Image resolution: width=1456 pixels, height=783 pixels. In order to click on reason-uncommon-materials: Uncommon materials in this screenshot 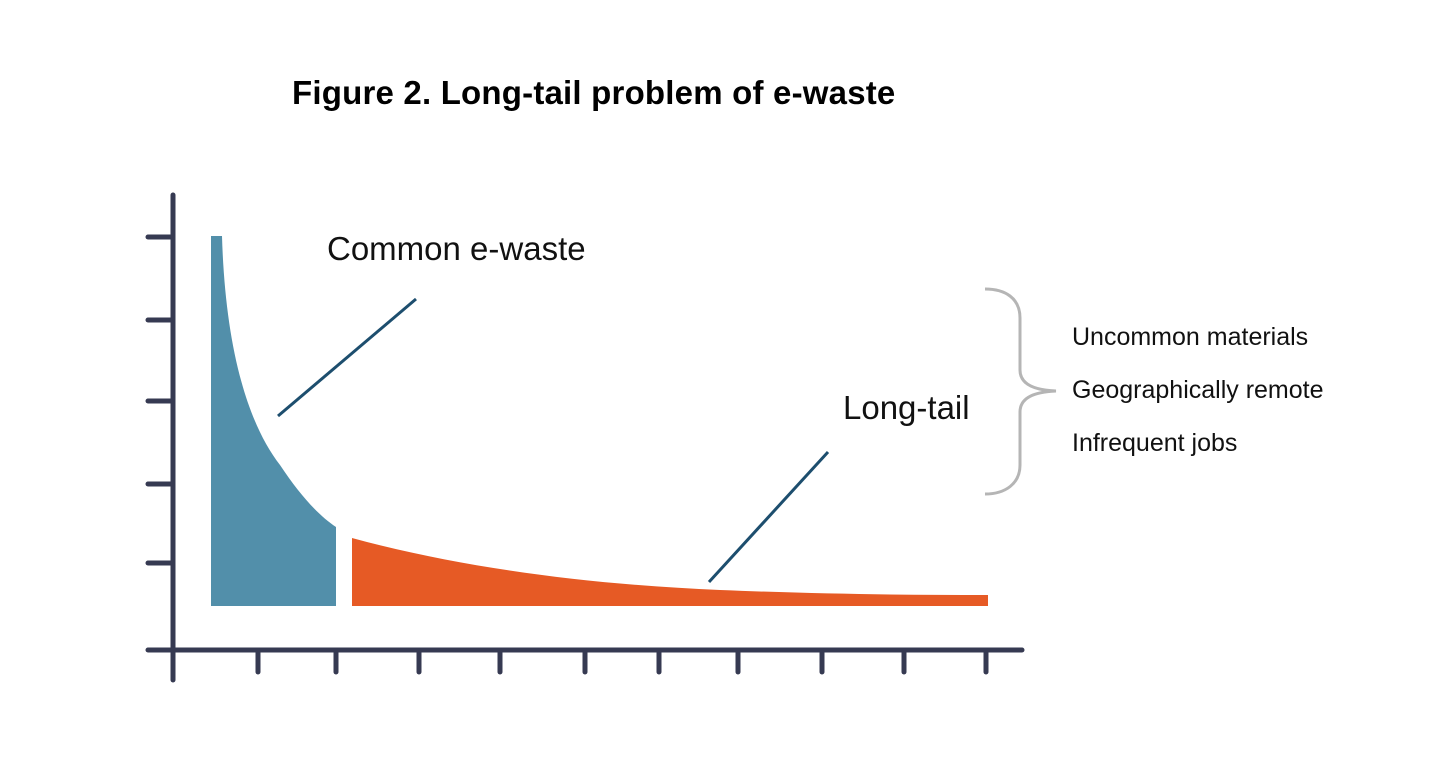, I will do `click(1190, 337)`.